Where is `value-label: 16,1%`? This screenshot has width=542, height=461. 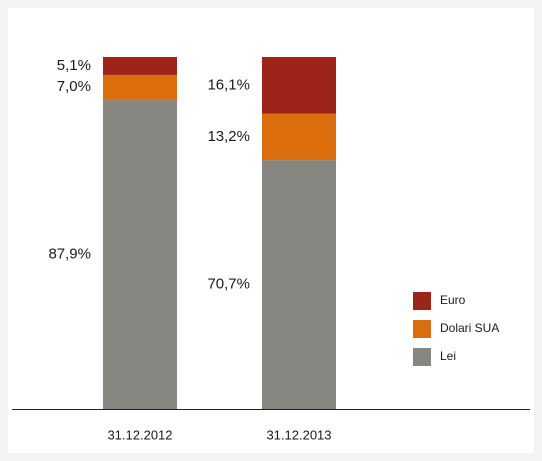 value-label: 16,1% is located at coordinates (228, 84).